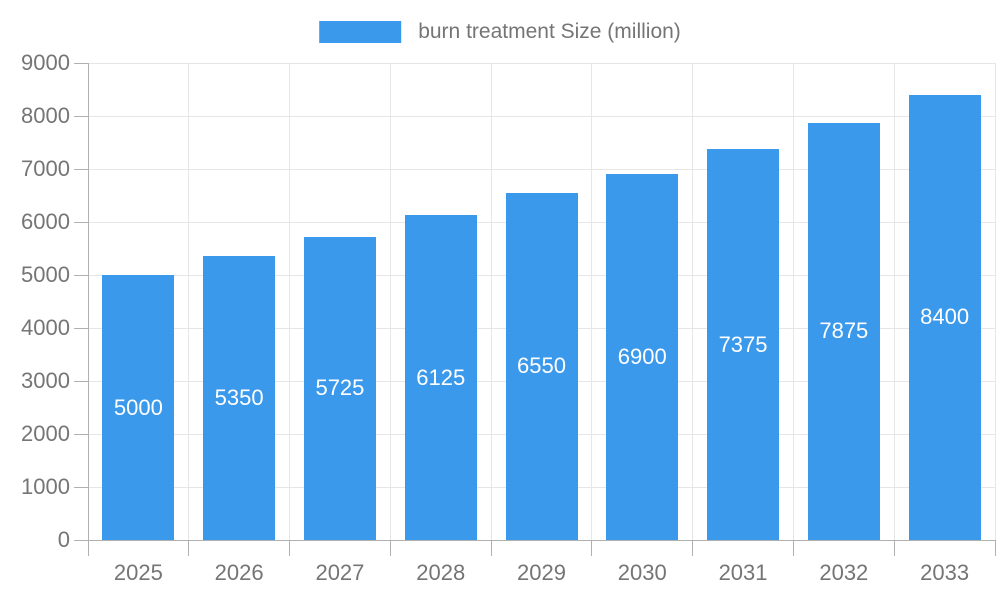  I want to click on x-axis-tick-label: 2029, so click(541, 572).